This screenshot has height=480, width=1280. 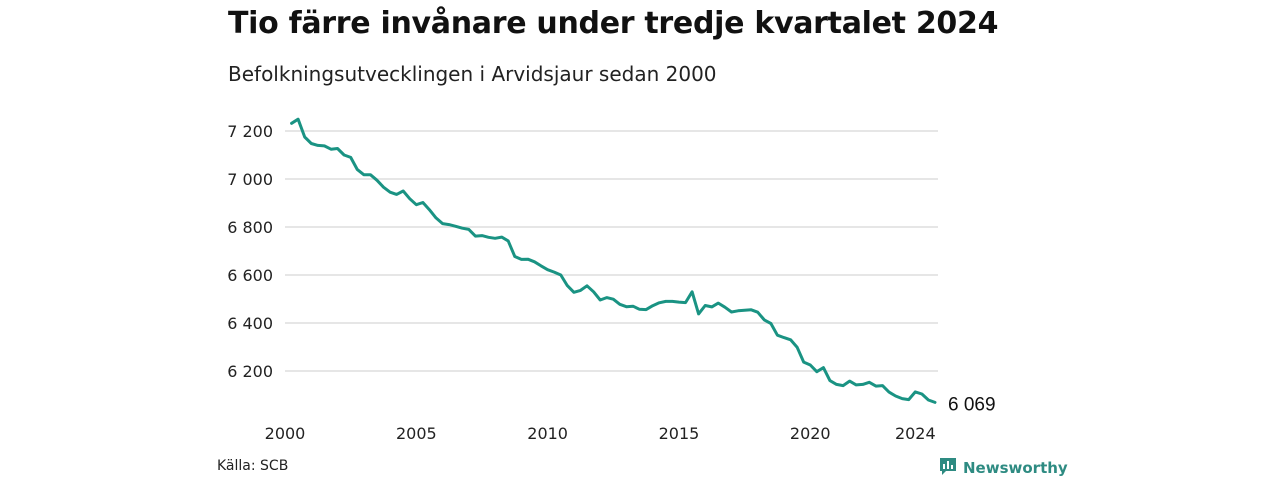 What do you see at coordinates (250, 323) in the screenshot?
I see `y-tick-label: 6 400` at bounding box center [250, 323].